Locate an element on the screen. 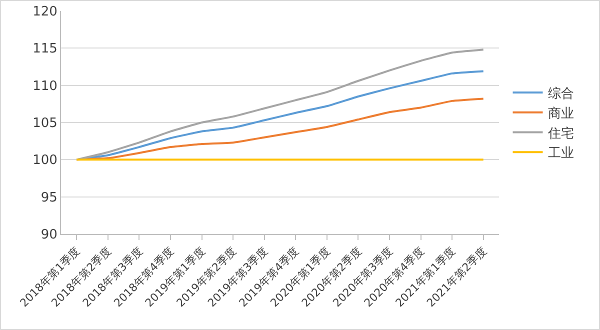 Image resolution: width=600 pixels, height=330 pixels. y-tick-label: 95 is located at coordinates (49, 198).